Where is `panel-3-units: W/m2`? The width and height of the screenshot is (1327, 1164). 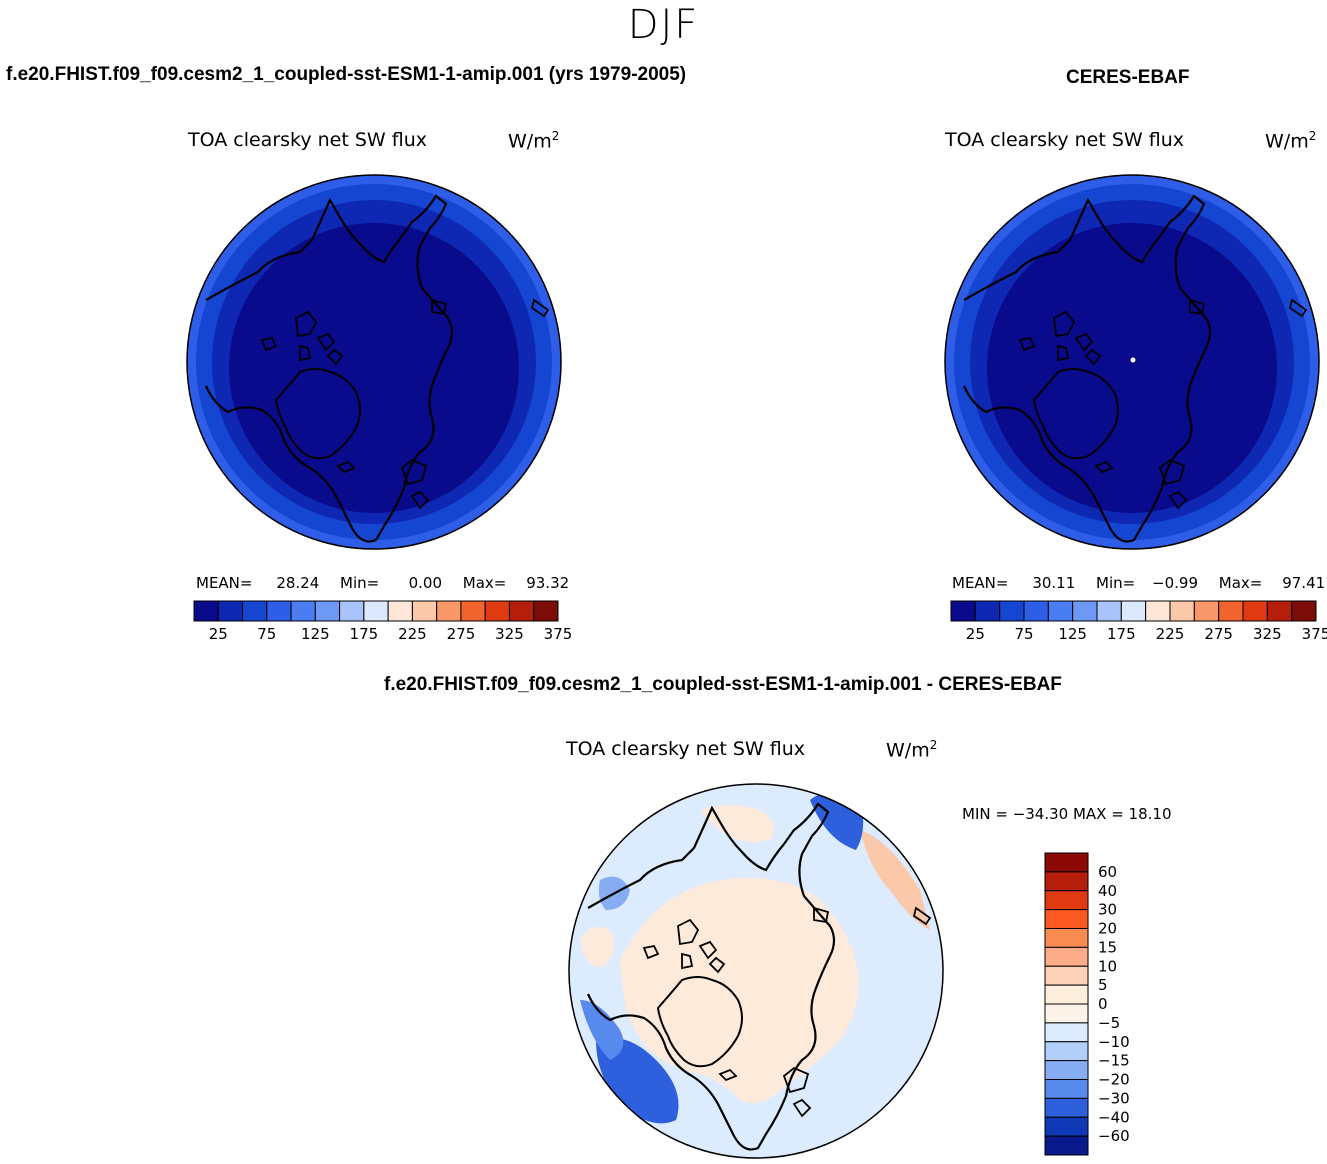 panel-3-units: W/m2 is located at coordinates (911, 749).